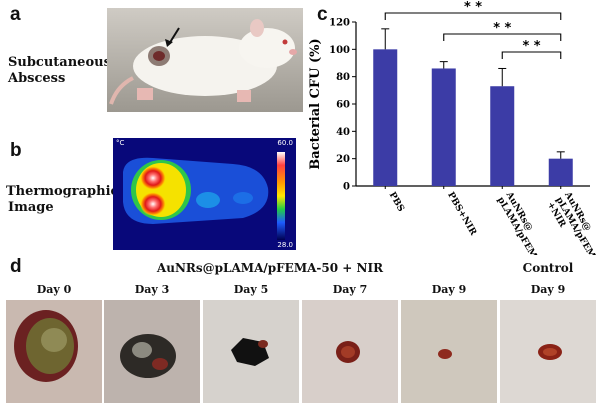 The width and height of the screenshot is (600, 409). I want to click on x-tick-label: AuNRs@pLAMA/pFEMA-50+NIR, so click(572, 222).